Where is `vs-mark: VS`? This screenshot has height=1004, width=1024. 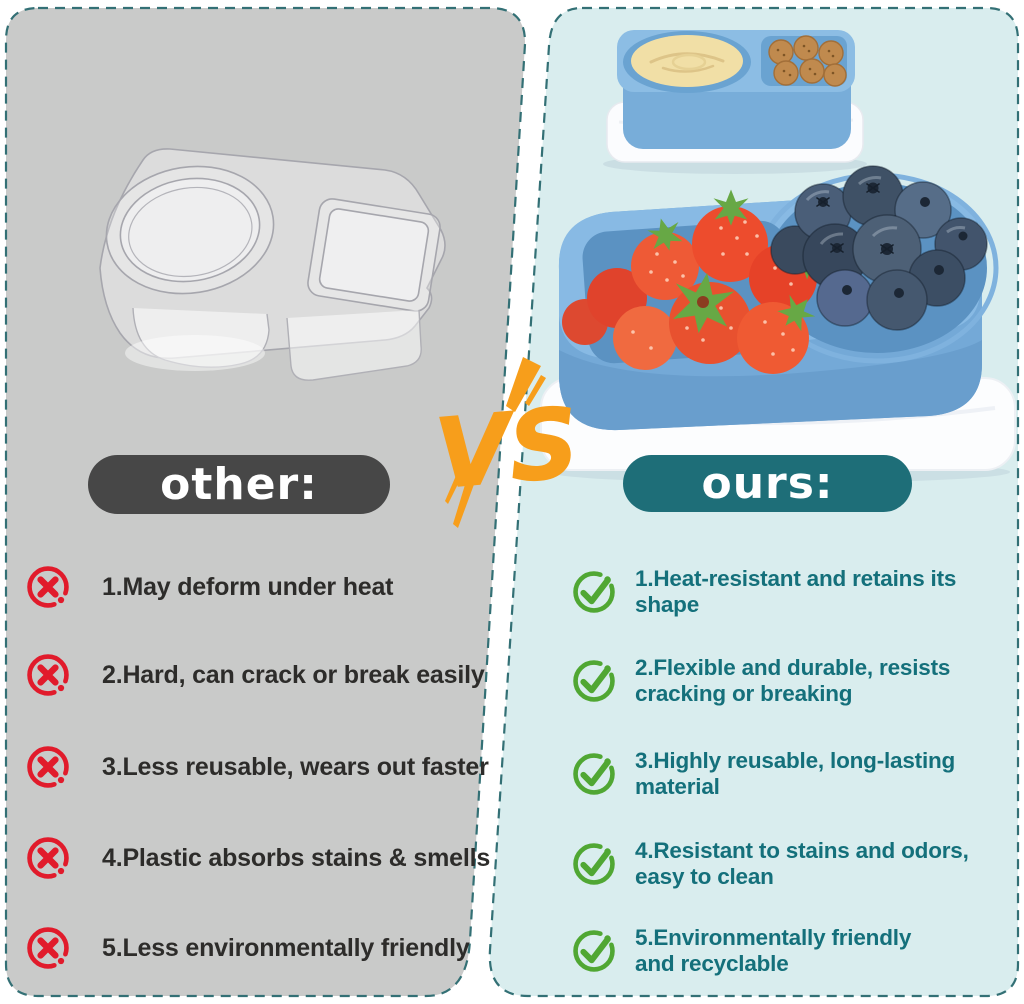
vs-mark: VS is located at coordinates (507, 442).